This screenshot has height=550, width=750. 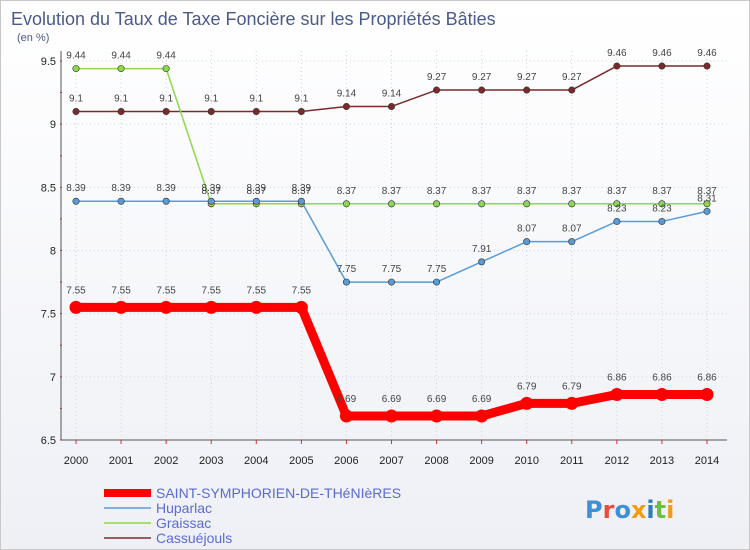 I want to click on data-label: 7.91, so click(x=482, y=249).